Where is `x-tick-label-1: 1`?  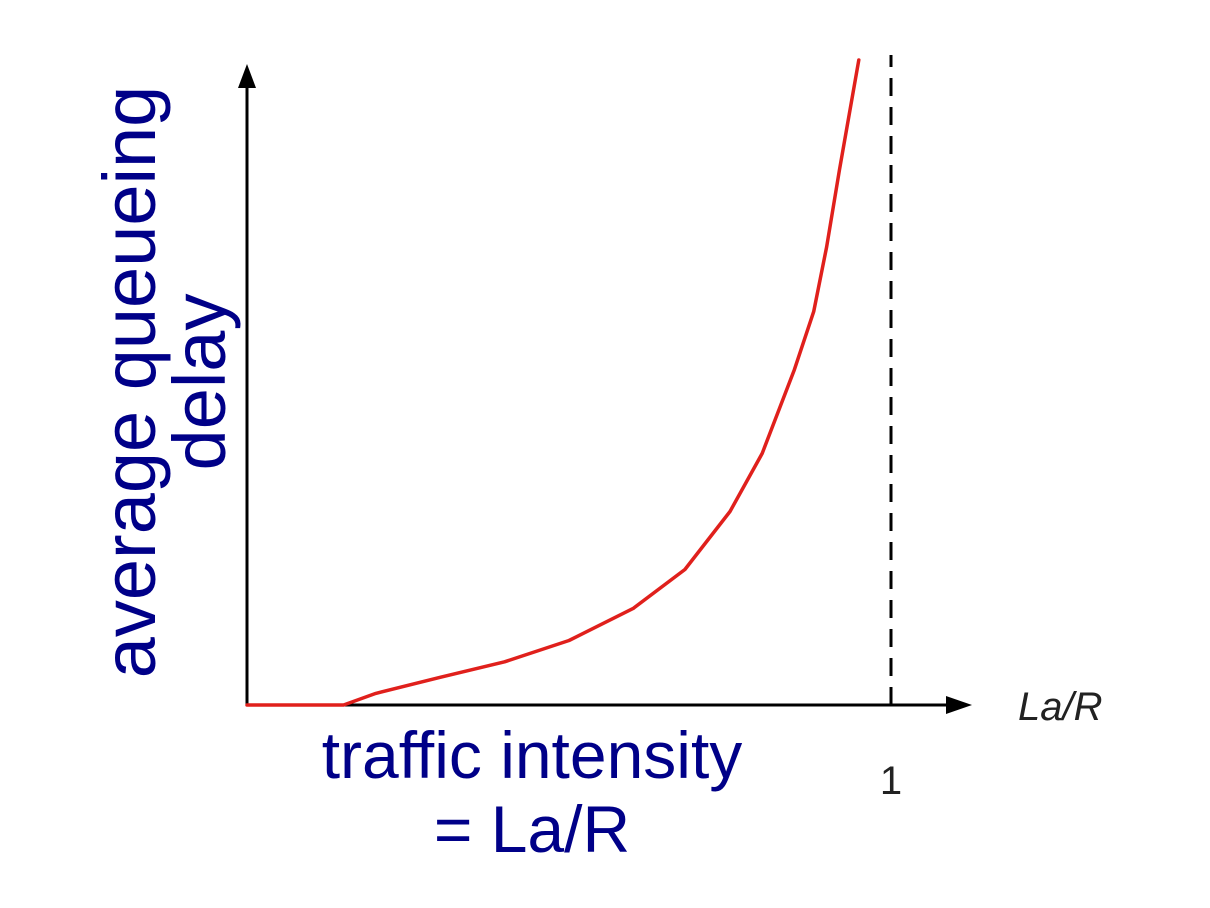 x-tick-label-1: 1 is located at coordinates (891, 781).